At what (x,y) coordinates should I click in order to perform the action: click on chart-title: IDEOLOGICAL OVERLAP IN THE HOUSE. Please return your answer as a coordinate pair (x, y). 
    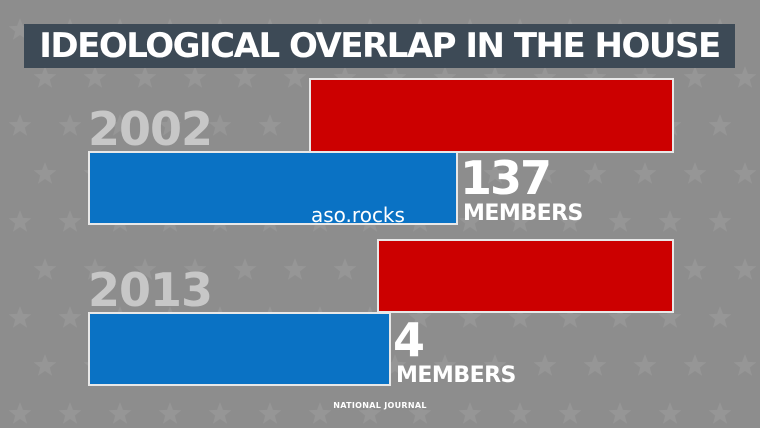
    Looking at the image, I should click on (379, 46).